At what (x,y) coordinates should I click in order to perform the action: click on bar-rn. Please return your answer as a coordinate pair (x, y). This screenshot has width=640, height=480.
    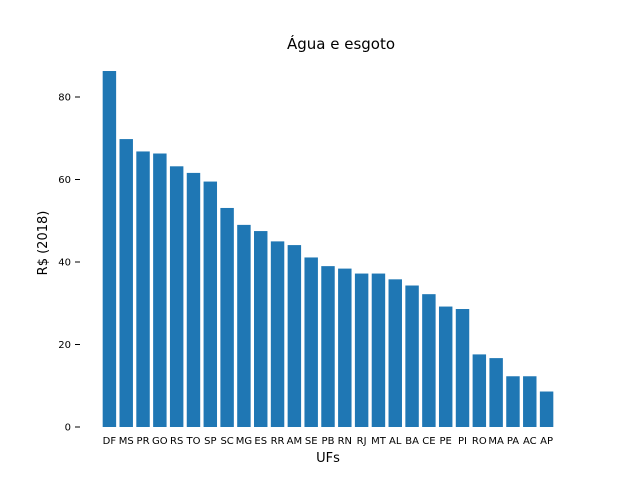
    Looking at the image, I should click on (345, 347).